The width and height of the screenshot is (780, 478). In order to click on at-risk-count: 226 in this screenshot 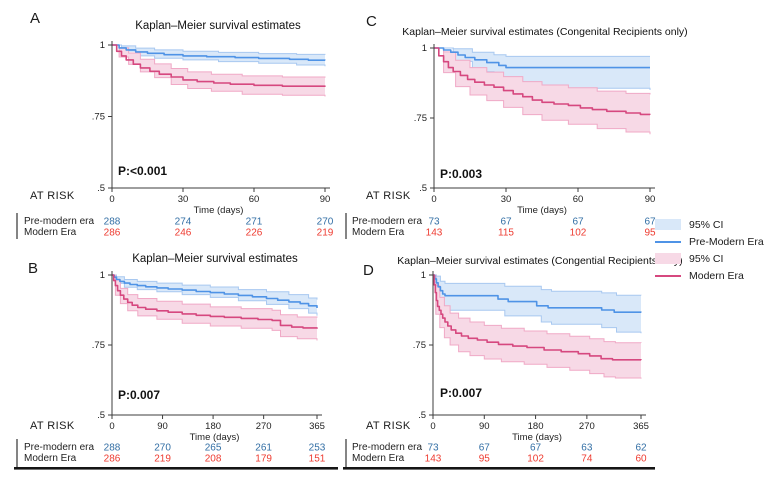, I will do `click(254, 233)`.